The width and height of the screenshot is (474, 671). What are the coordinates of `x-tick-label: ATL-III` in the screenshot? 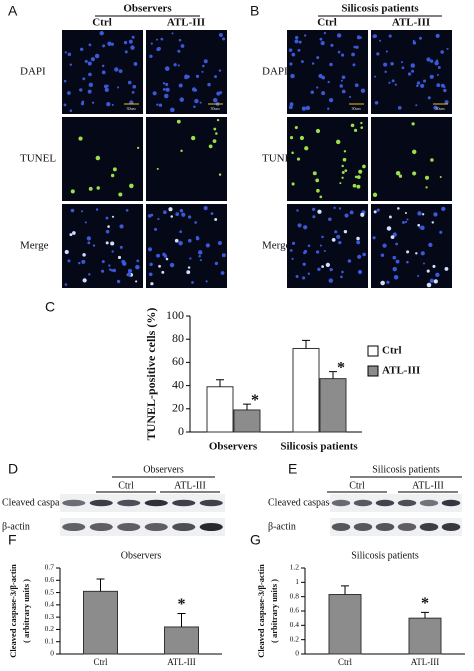 It's located at (181, 662).